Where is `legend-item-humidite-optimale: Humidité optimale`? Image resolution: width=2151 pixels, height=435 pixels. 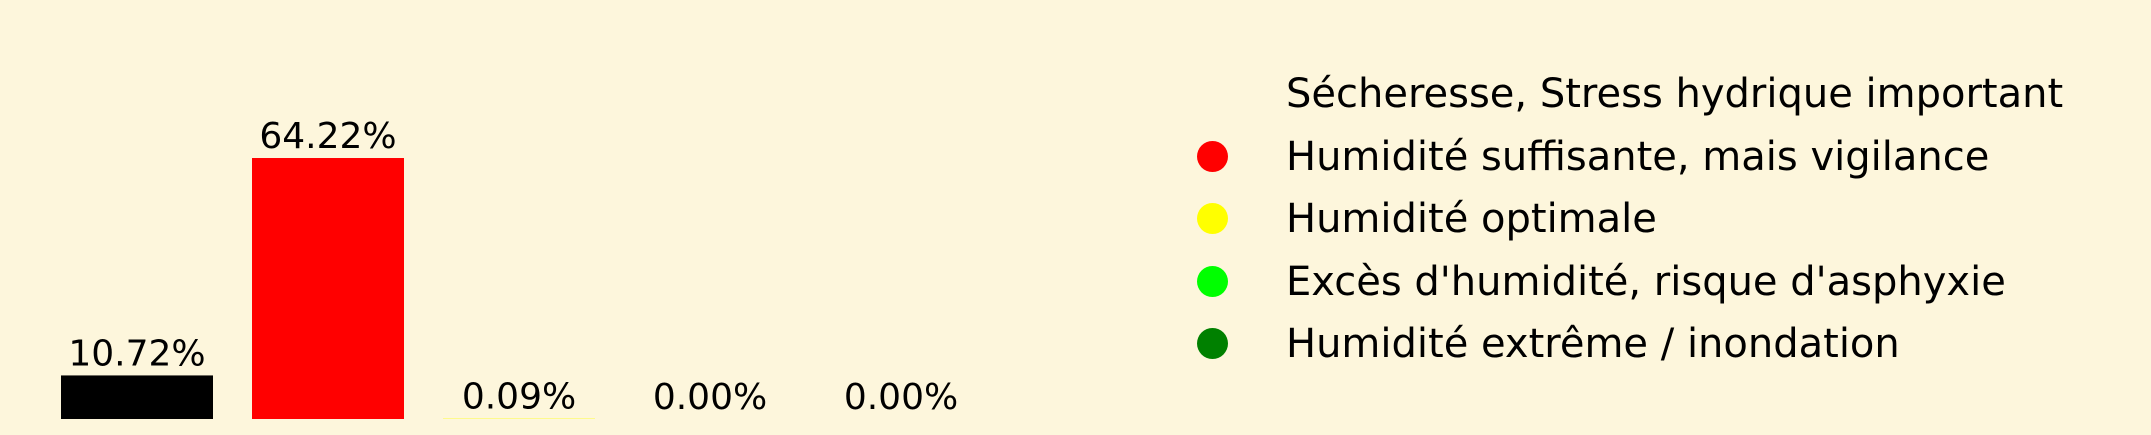
legend-item-humidite-optimale: Humidité optimale is located at coordinates (1660, 218).